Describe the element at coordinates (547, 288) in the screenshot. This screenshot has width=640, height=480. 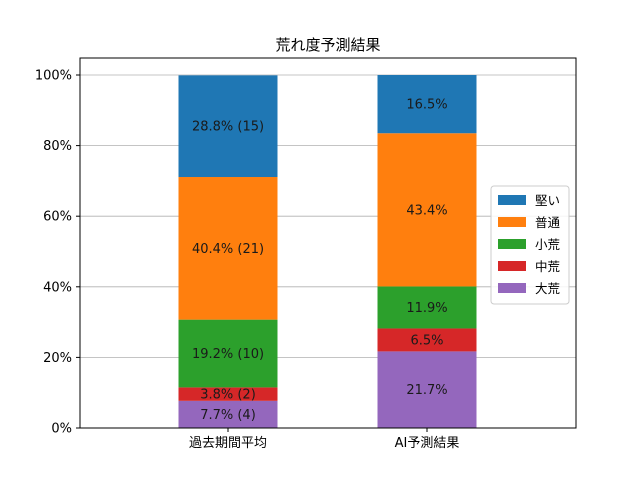
I see `legend-label: 大荒` at that location.